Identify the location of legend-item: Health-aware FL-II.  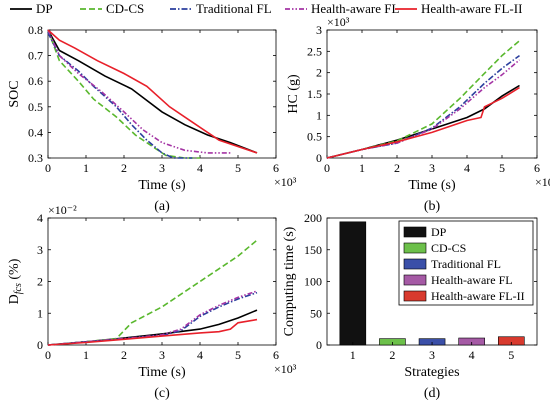
(458, 8).